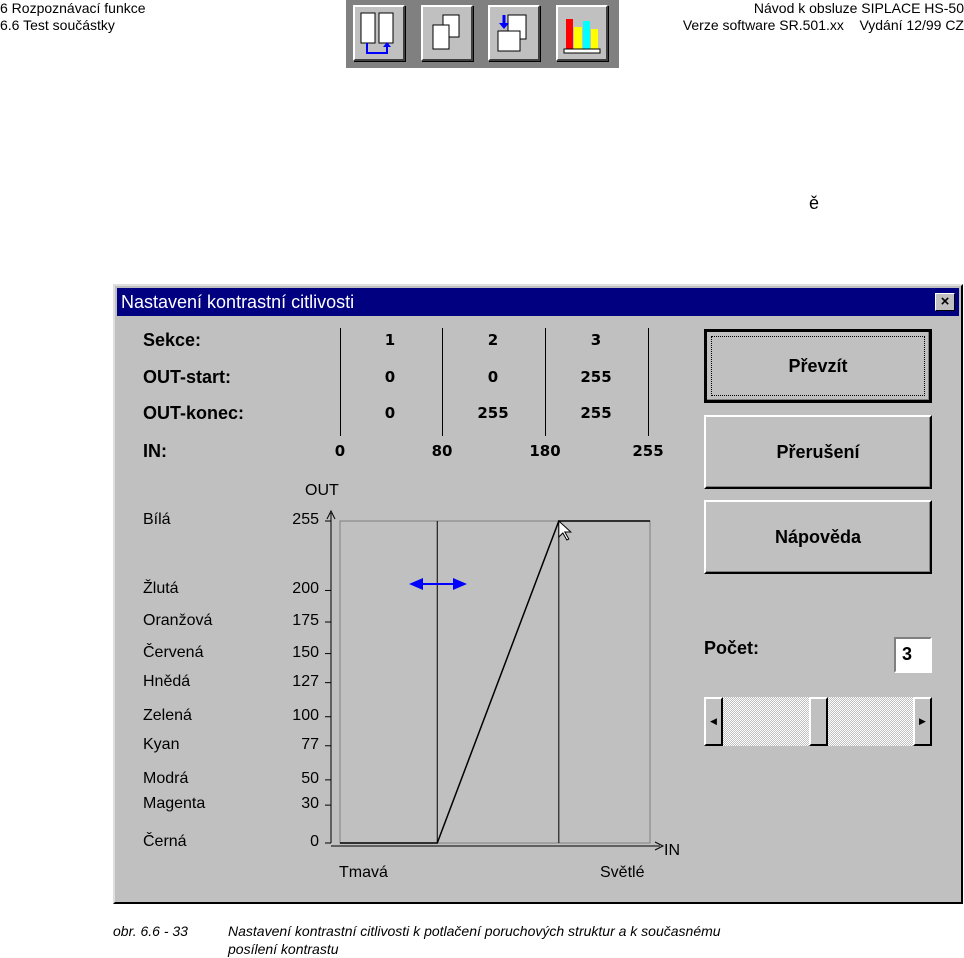  I want to click on out-start-label: OUT-start:, so click(187, 377).